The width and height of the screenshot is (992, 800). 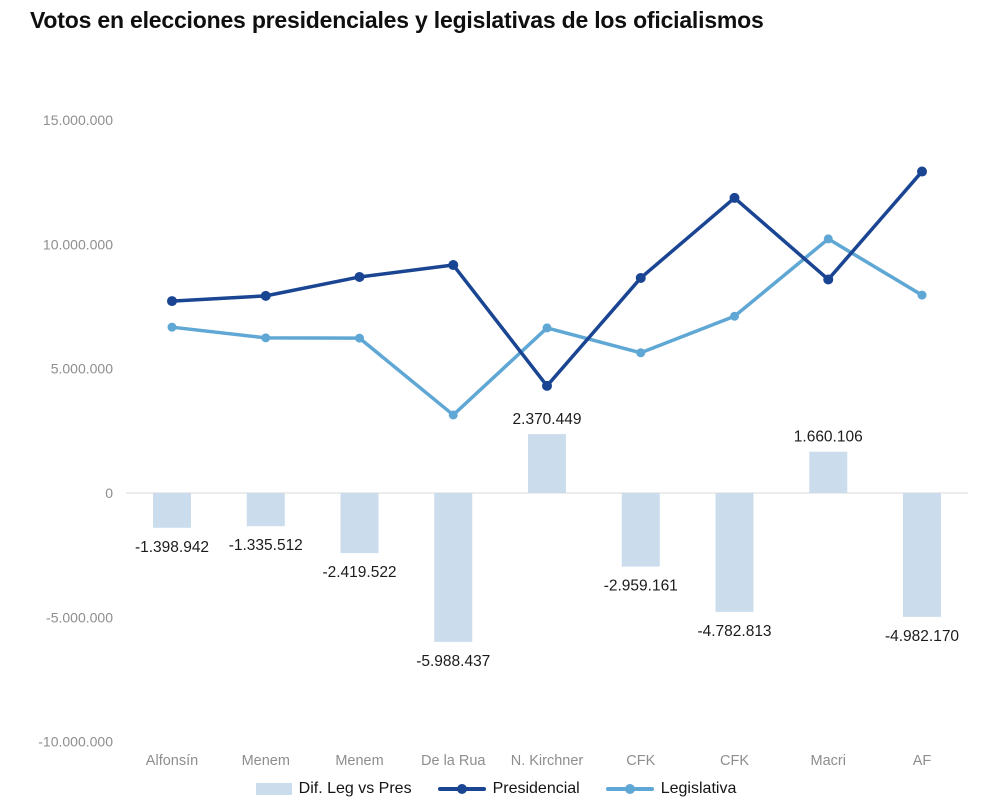 What do you see at coordinates (828, 437) in the screenshot?
I see `diff-bar-value-label-7: 1.660.106` at bounding box center [828, 437].